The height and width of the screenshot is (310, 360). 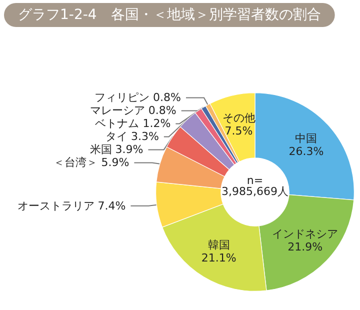 I want to click on slice-label: タイ 3.3%, so click(x=132, y=137).